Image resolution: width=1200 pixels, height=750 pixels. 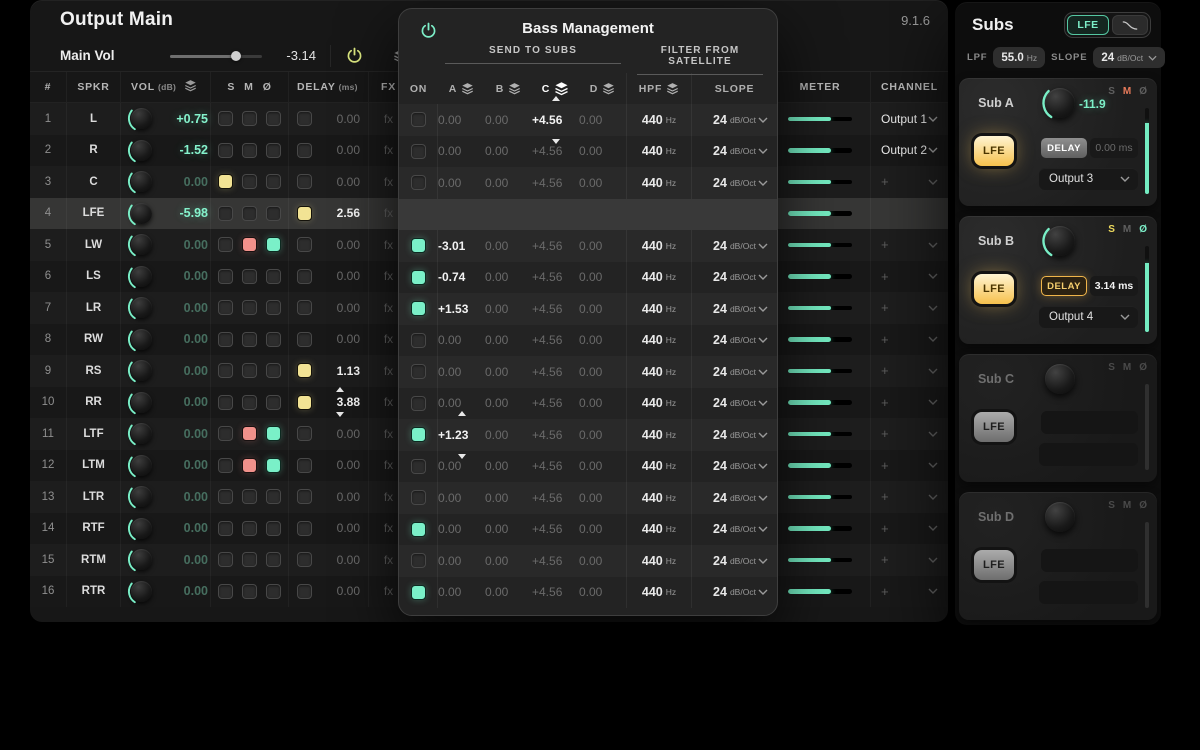 What do you see at coordinates (1114, 286) in the screenshot?
I see `sub-delay-value: 3.14 ms` at bounding box center [1114, 286].